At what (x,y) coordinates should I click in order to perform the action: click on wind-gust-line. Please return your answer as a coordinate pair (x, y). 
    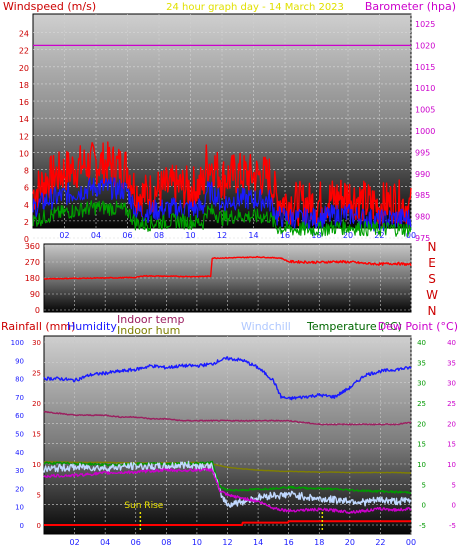
    Looking at the image, I should click on (222, 185).